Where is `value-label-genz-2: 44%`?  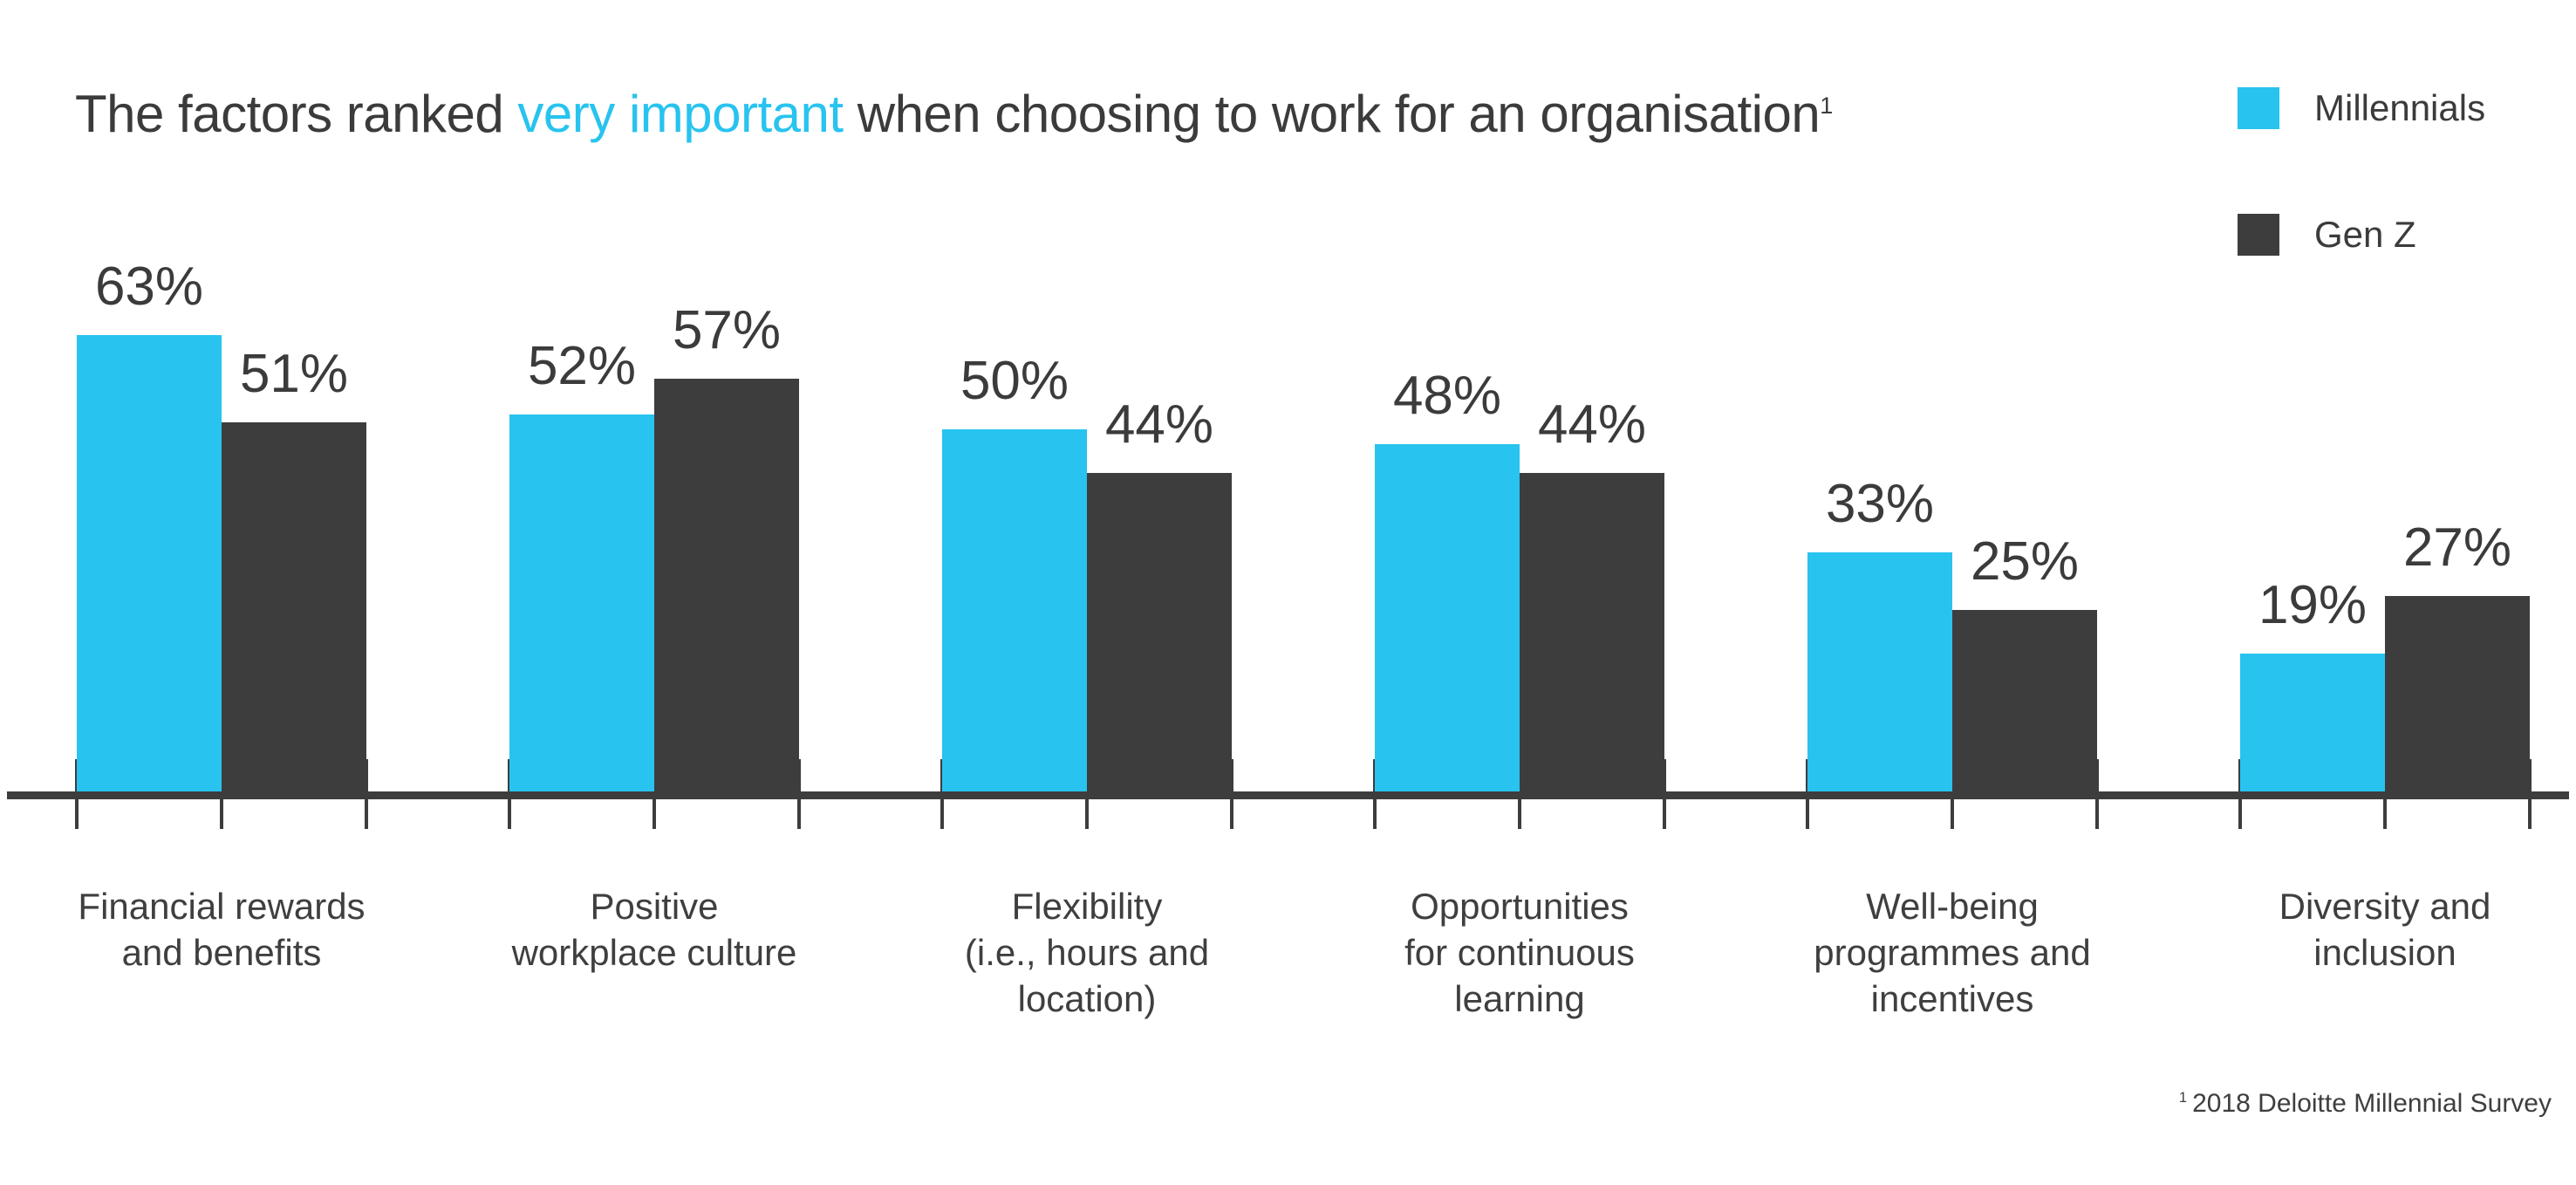 value-label-genz-2: 44% is located at coordinates (1159, 424).